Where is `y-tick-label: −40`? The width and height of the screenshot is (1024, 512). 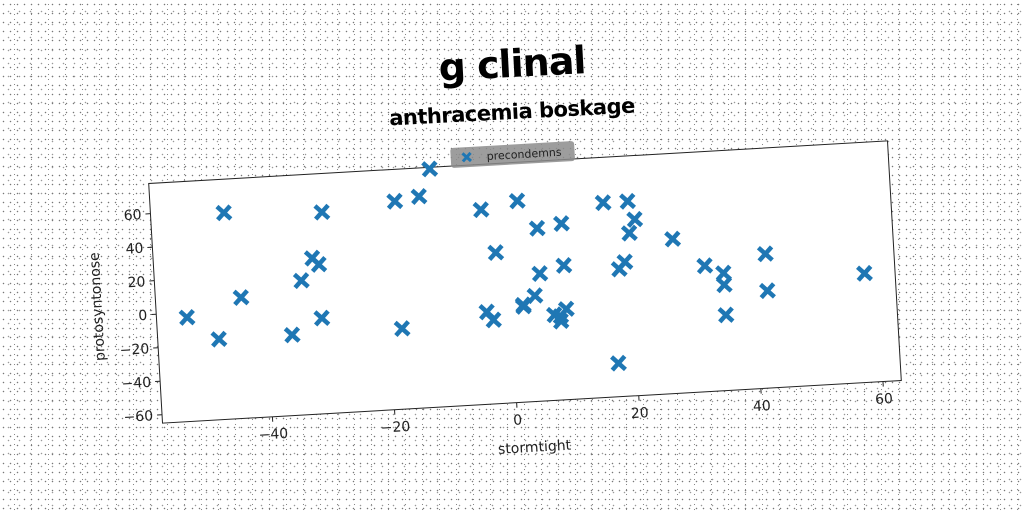 y-tick-label: −40 is located at coordinates (136, 384).